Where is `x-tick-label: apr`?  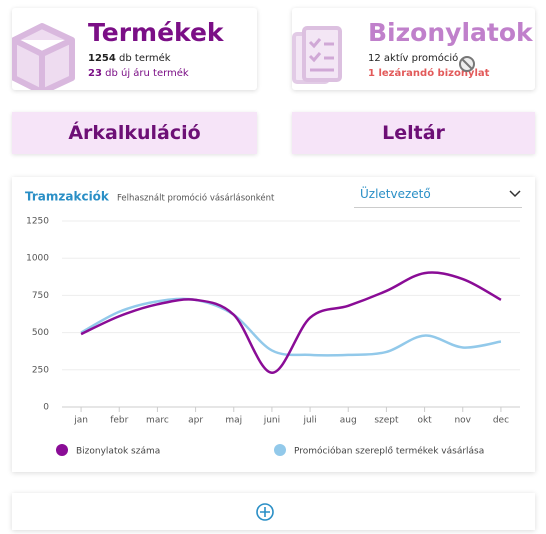 x-tick-label: apr is located at coordinates (195, 421).